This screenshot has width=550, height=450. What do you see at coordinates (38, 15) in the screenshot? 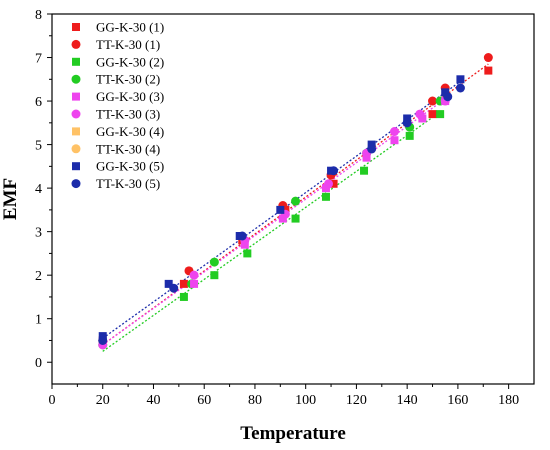
I see `y-tick-label: 8` at bounding box center [38, 15].